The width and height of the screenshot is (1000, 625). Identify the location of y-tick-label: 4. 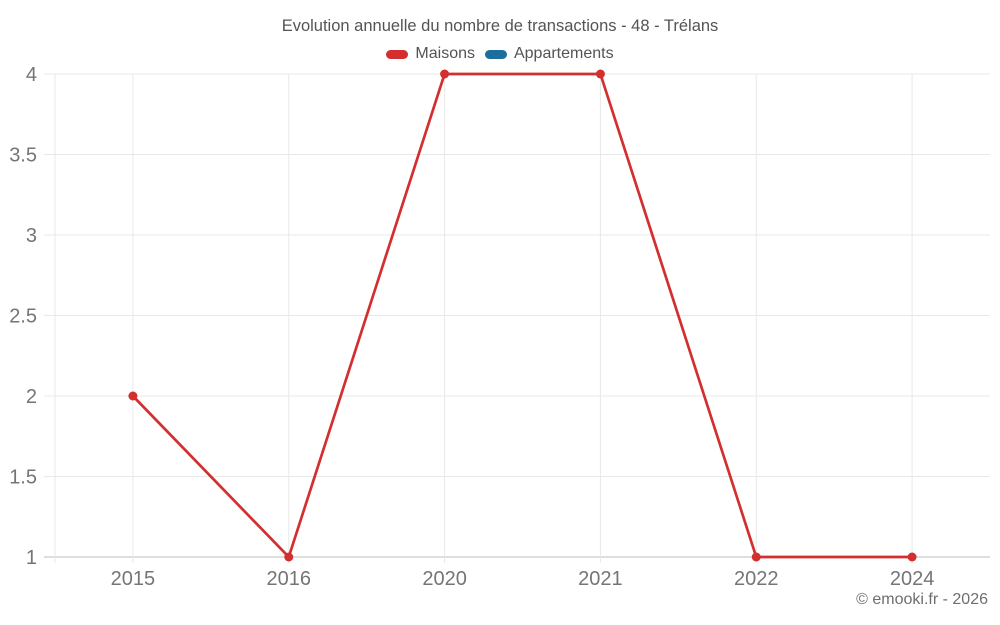
(31, 75).